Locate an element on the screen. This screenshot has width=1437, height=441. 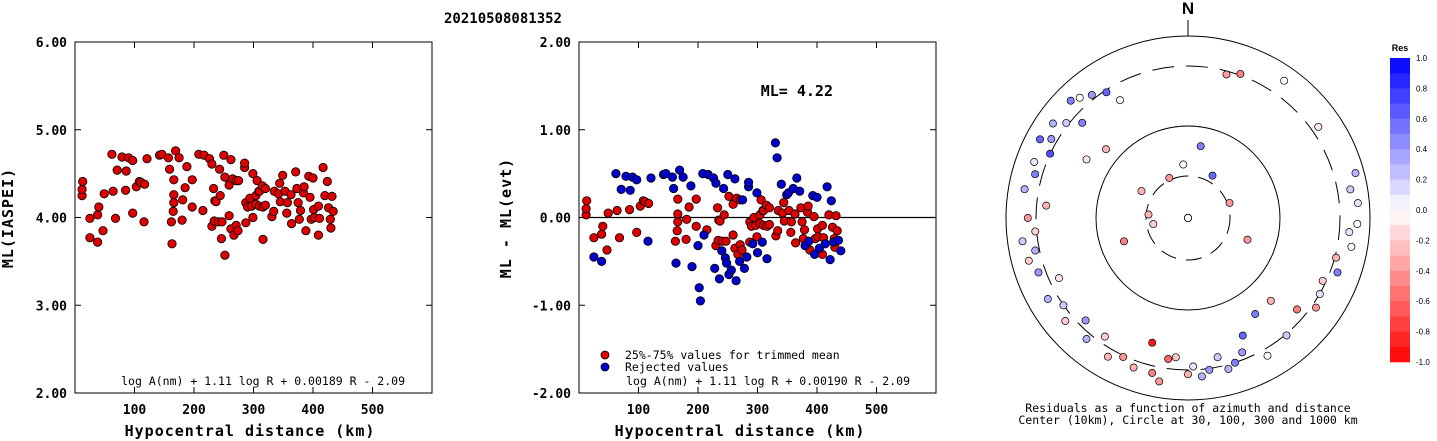
colorbar-tick-label: 0.6 is located at coordinates (1422, 119).